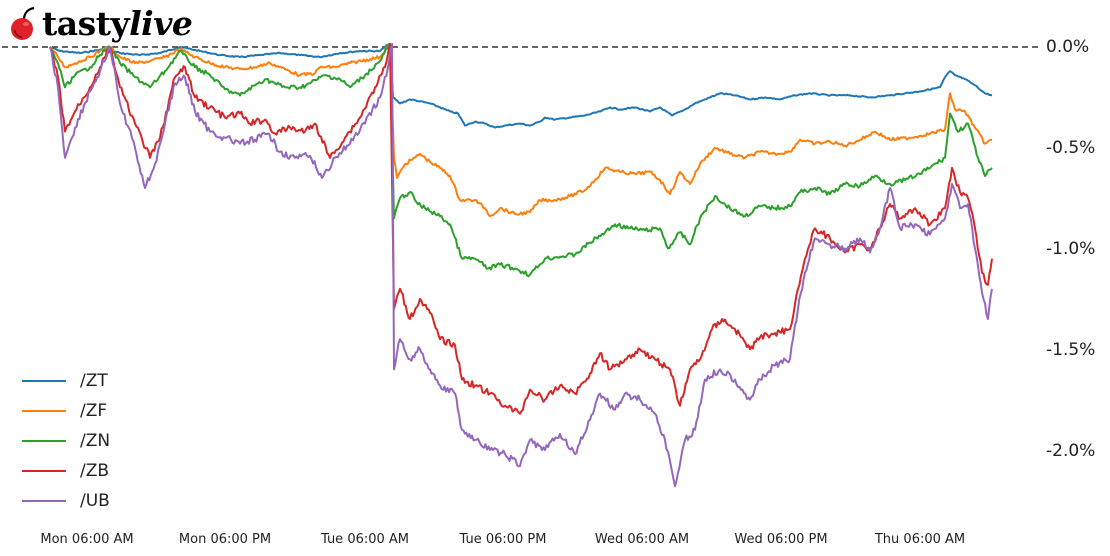 Image resolution: width=1110 pixels, height=556 pixels. Describe the element at coordinates (1071, 350) in the screenshot. I see `y-tick-label: -1.5%` at that location.